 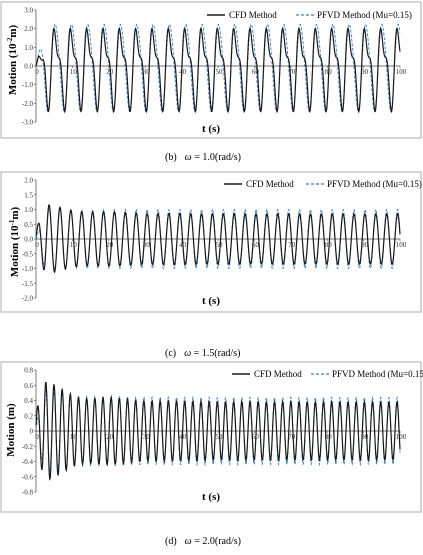 What do you see at coordinates (28, 11) in the screenshot?
I see `y-tick-label: 3.0` at bounding box center [28, 11].